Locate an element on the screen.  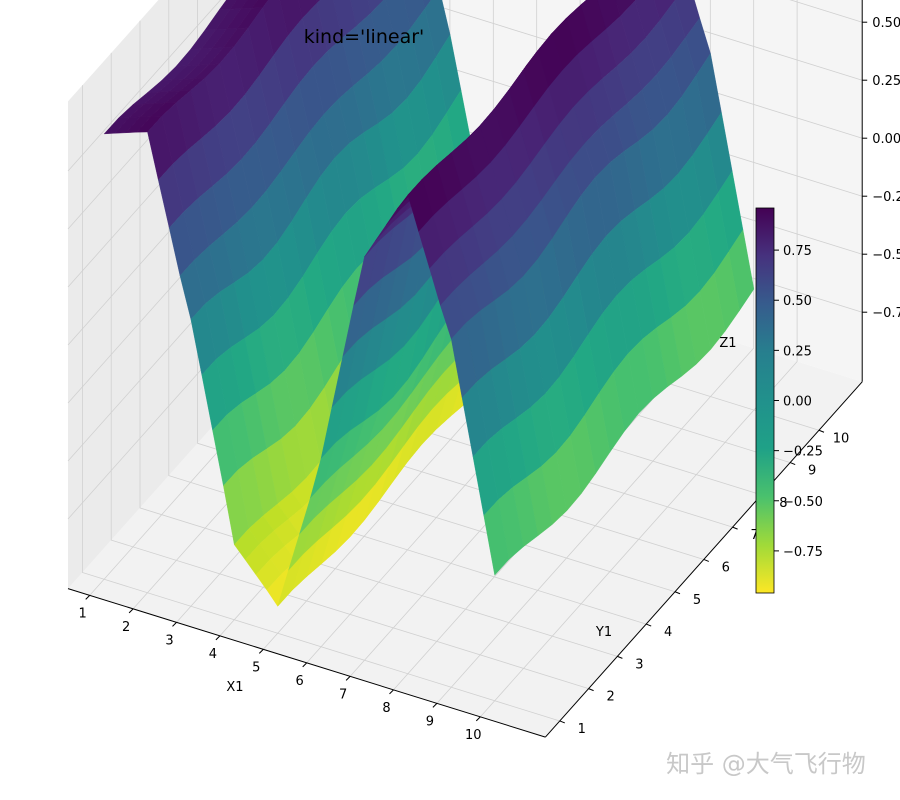
x-tick-label: 5 is located at coordinates (256, 667).